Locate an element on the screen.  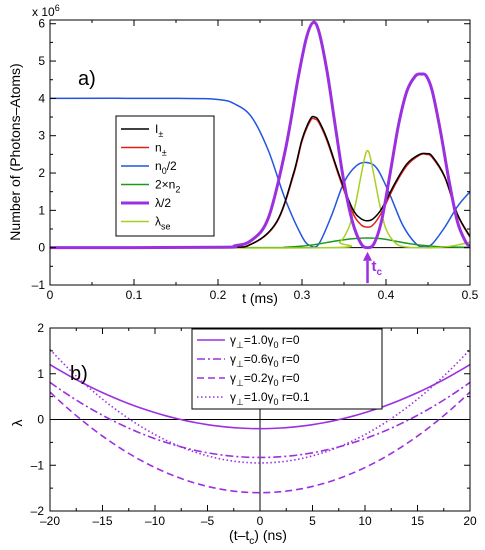
tc-arrow-head is located at coordinates (368, 256).